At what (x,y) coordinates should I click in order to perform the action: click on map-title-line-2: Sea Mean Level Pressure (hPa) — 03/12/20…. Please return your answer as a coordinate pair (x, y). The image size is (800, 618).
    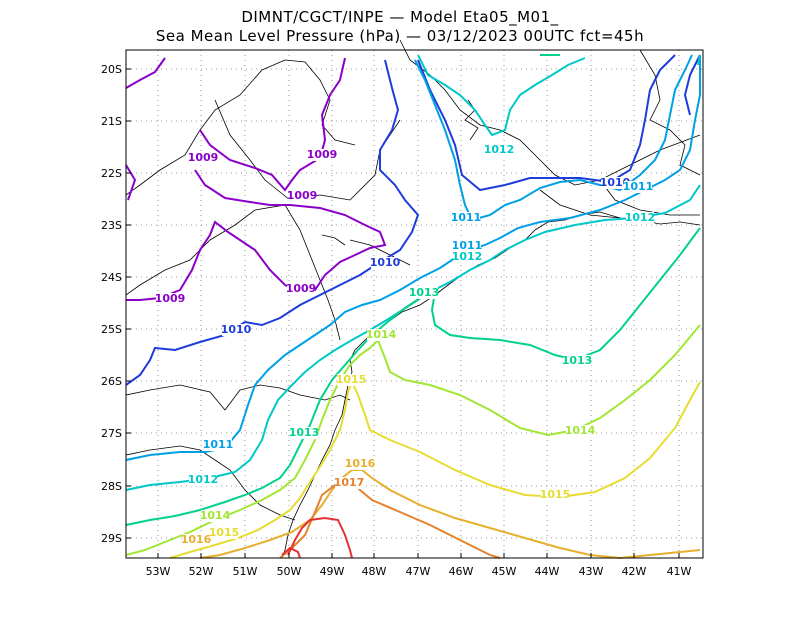
    Looking at the image, I should click on (400, 36).